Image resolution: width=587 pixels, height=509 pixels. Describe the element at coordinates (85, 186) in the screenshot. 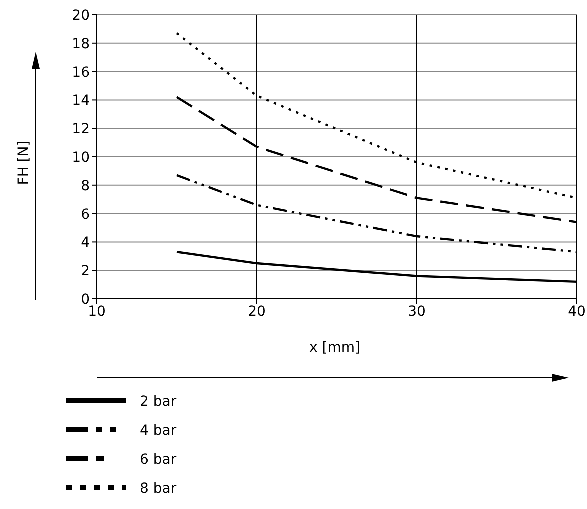

I see `y-tick-label: 8` at that location.